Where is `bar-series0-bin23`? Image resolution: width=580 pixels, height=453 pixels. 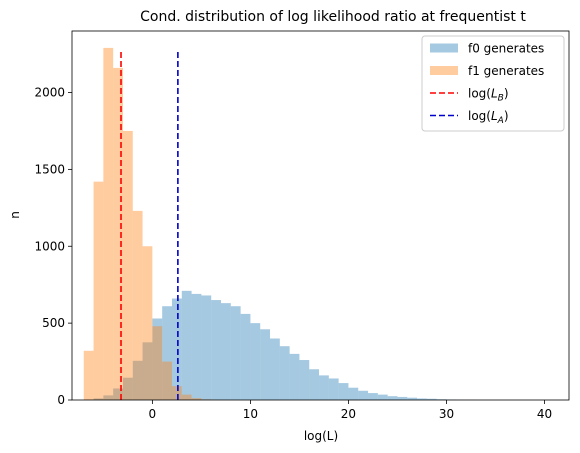
bar-series0-bin23 is located at coordinates (314, 384).